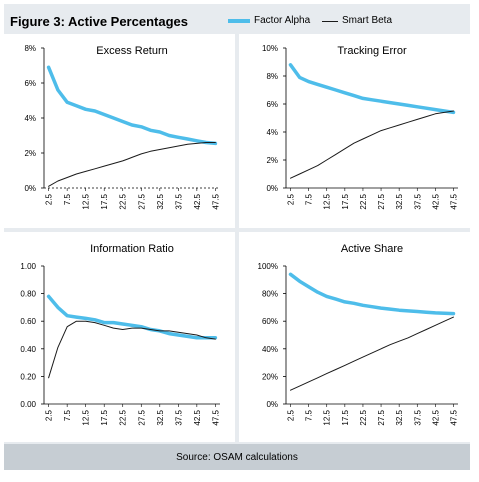 The width and height of the screenshot is (479, 482). I want to click on y-tick-label: 100%, so click(268, 266).